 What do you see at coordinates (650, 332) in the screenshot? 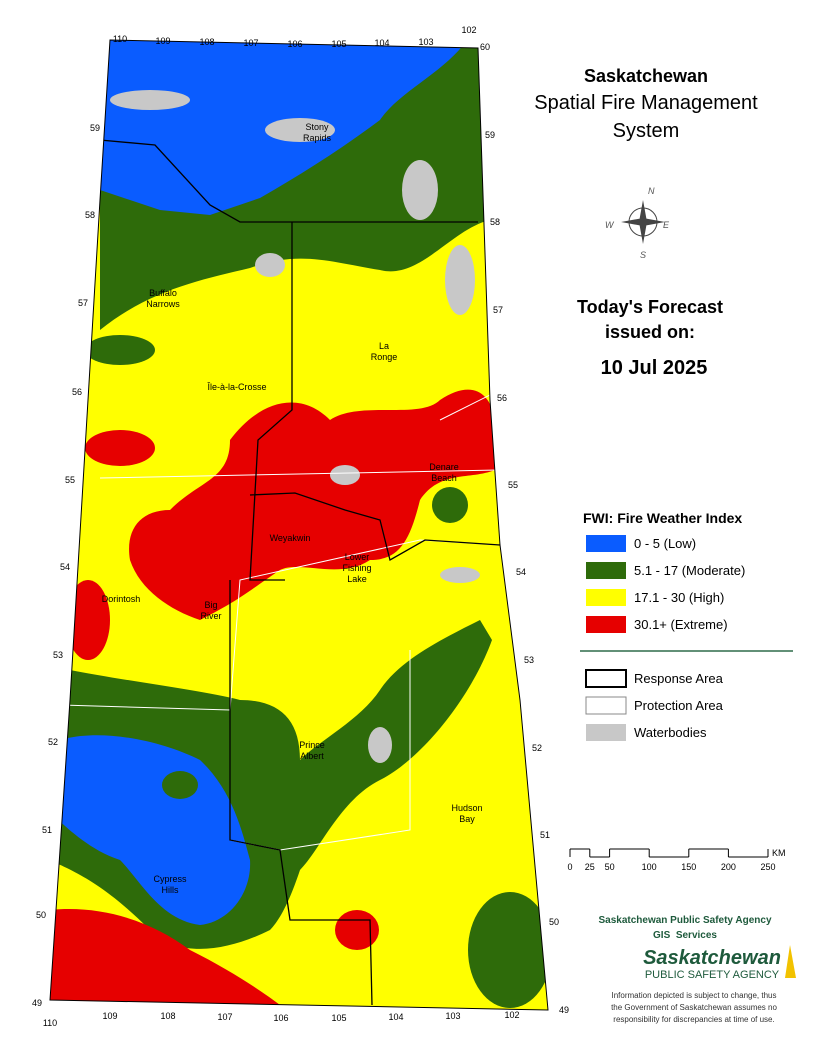
I see `forecast-line: issued on:` at bounding box center [650, 332].